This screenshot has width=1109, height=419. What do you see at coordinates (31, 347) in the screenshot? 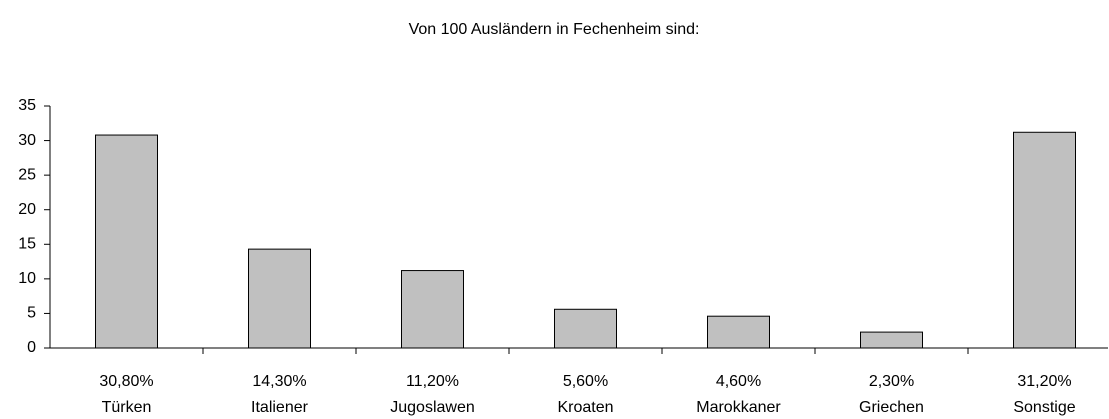
I see `y-tick-label: 0` at bounding box center [31, 347].